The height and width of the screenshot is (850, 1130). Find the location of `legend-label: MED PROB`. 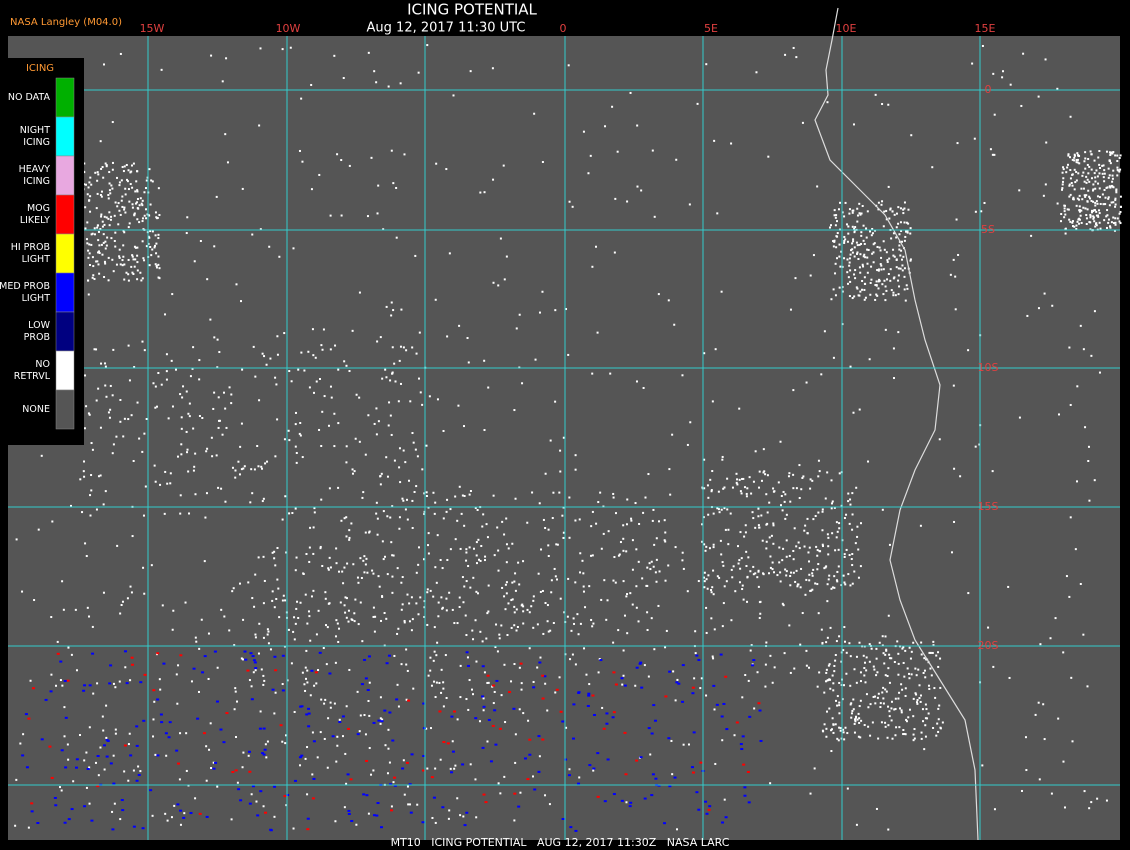

legend-label: MED PROB is located at coordinates (25, 286).